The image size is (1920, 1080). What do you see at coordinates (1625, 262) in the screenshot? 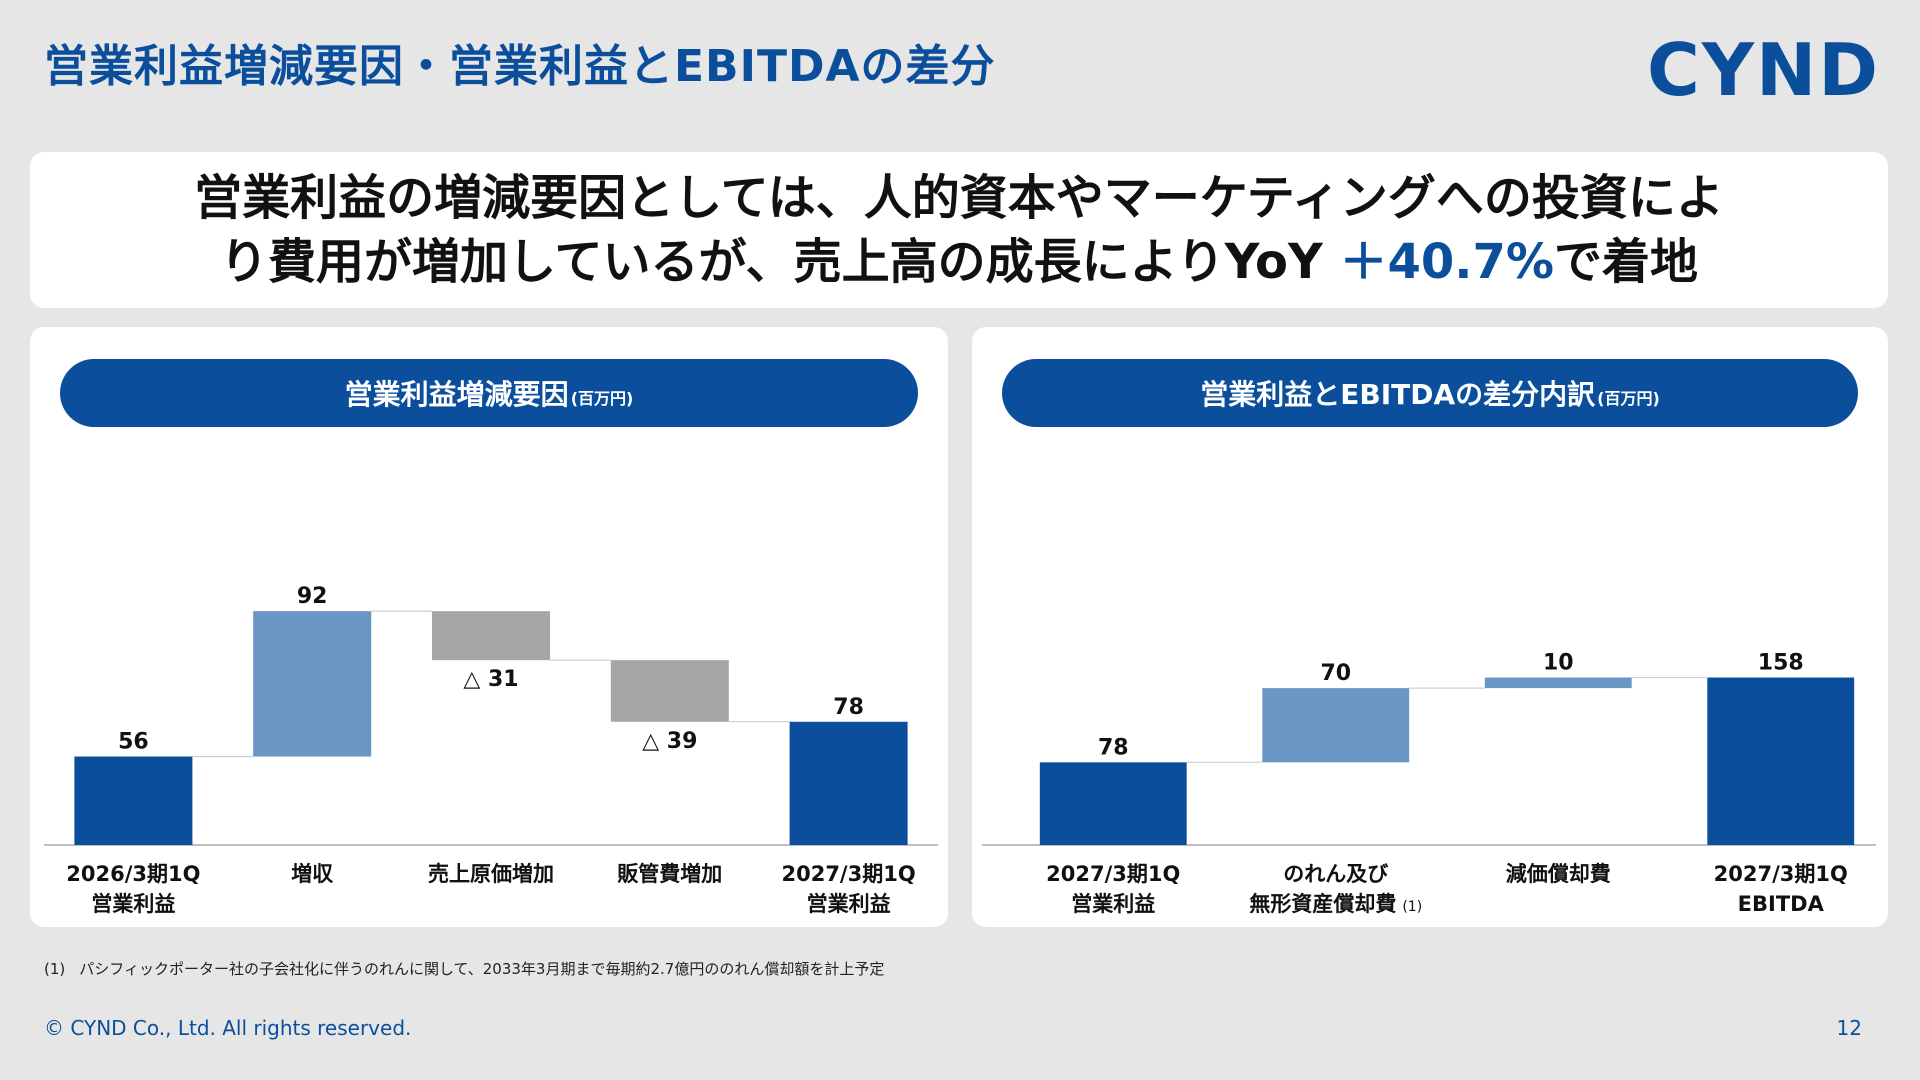
I see `headline-suffix: で着地` at bounding box center [1625, 262].